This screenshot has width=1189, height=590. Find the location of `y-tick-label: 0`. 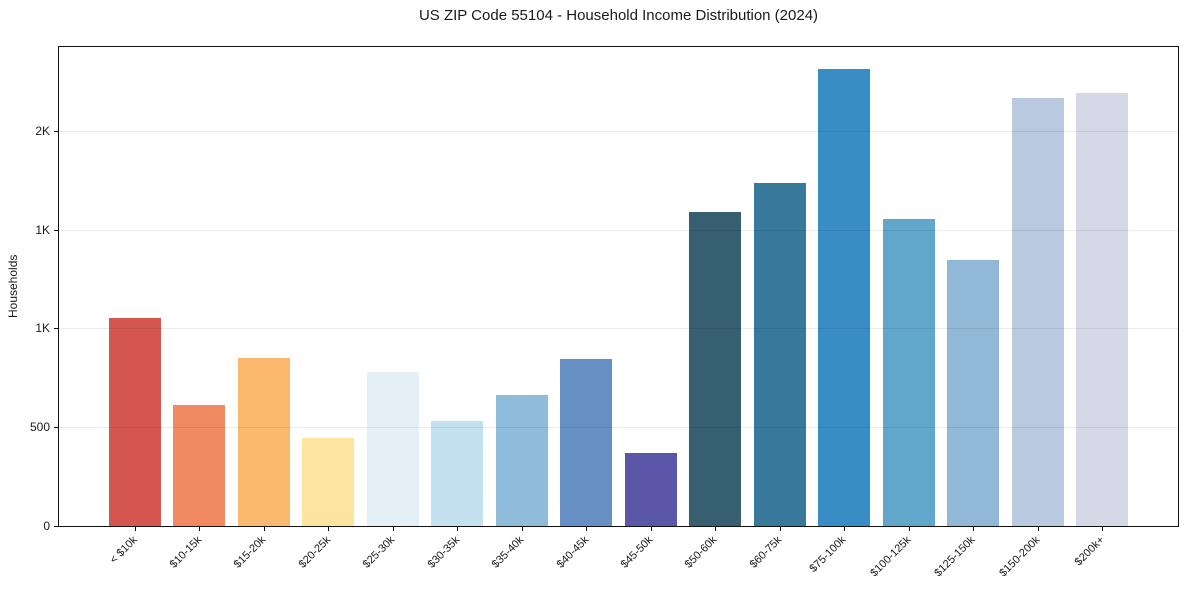

y-tick-label: 0 is located at coordinates (46, 526).